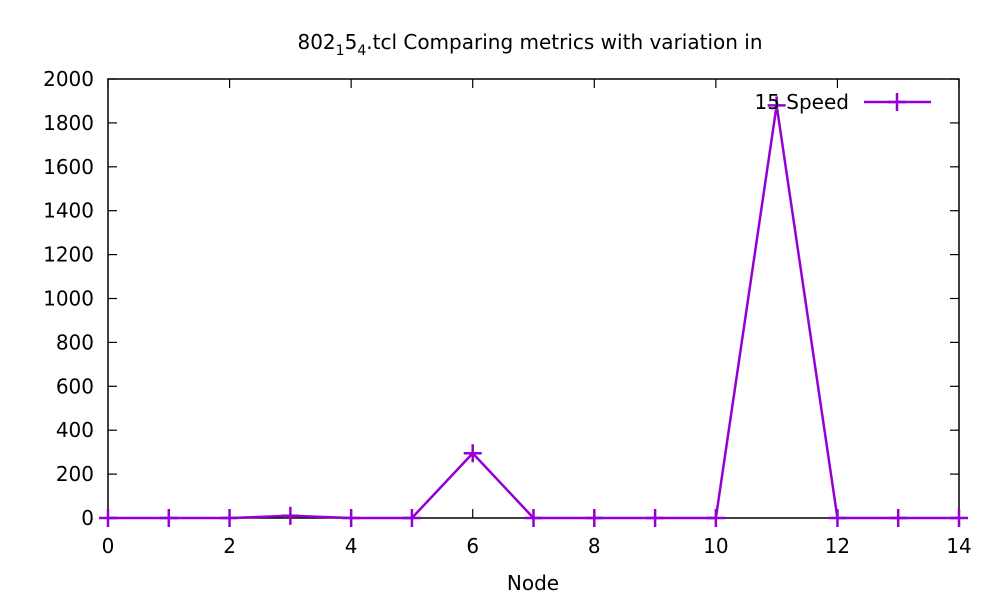  What do you see at coordinates (68, 299) in the screenshot?
I see `y-tick-label: 1000` at bounding box center [68, 299].